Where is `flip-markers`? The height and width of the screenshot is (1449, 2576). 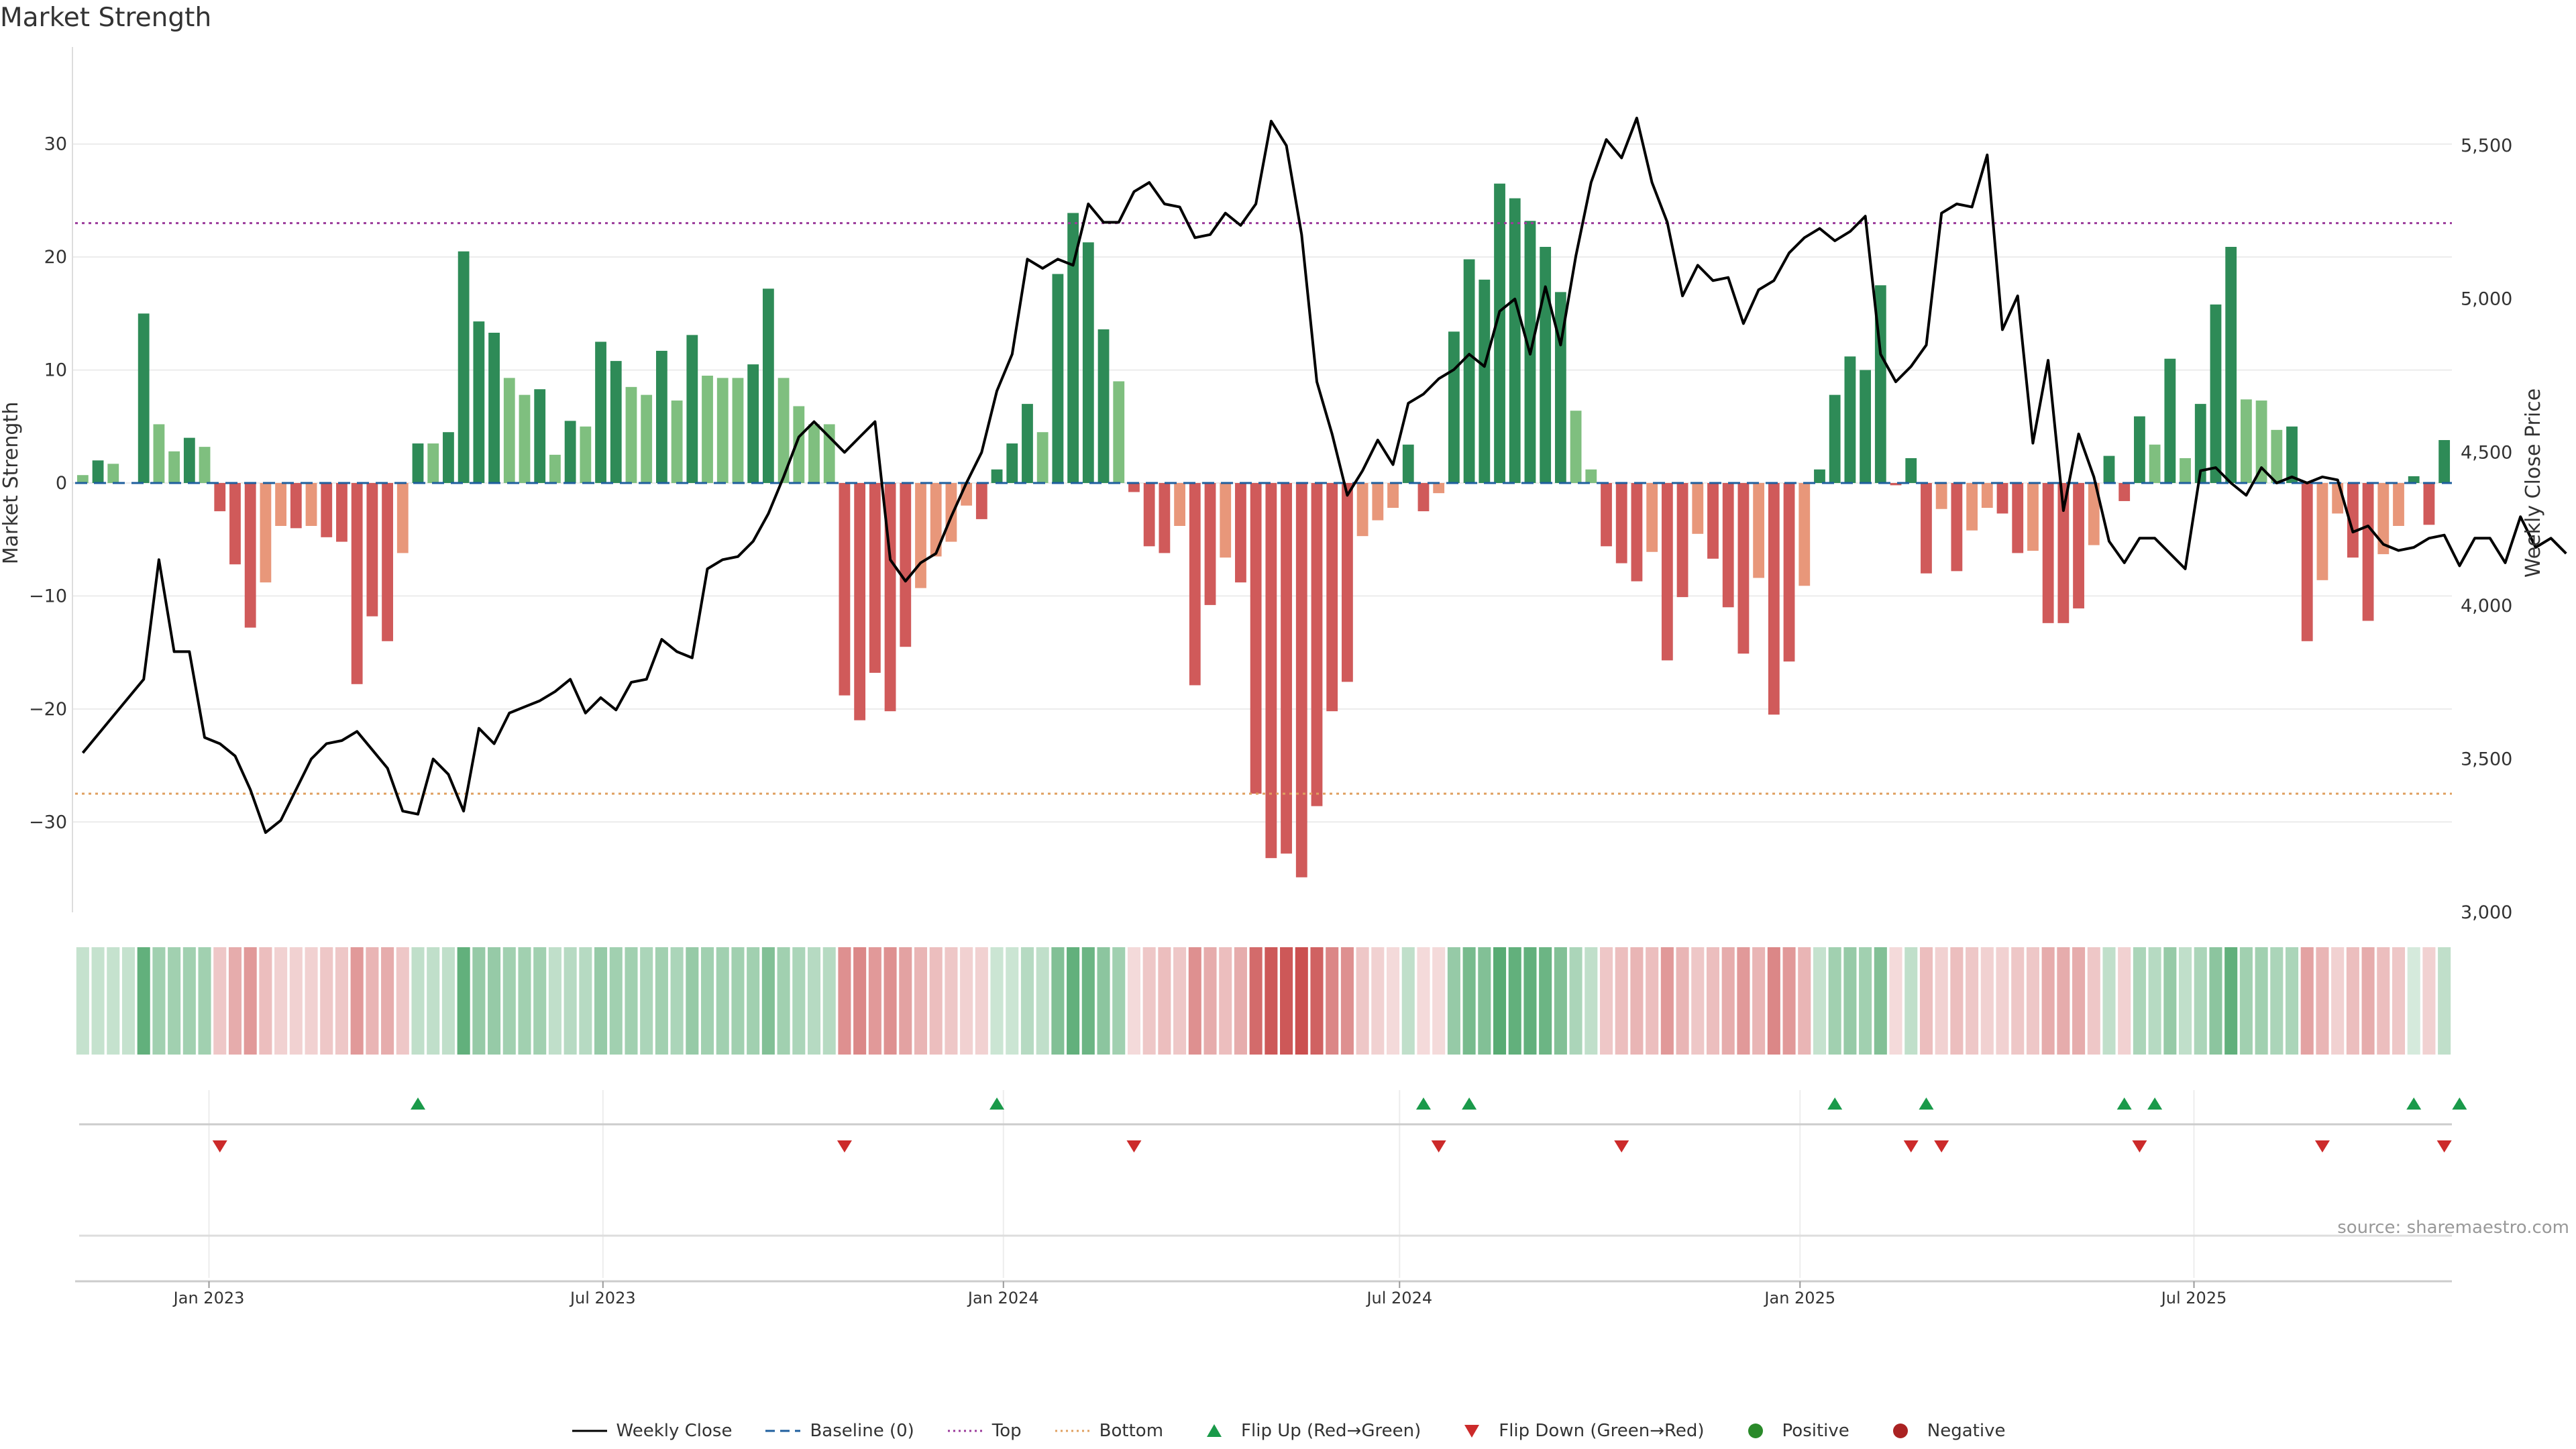 flip-markers is located at coordinates (1339, 1124).